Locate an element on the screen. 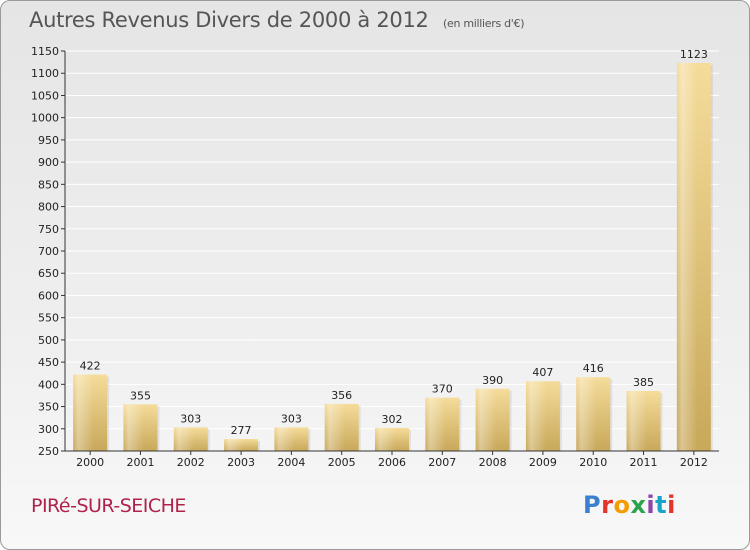 The width and height of the screenshot is (750, 550). y-tick-label: 700 is located at coordinates (48, 251).